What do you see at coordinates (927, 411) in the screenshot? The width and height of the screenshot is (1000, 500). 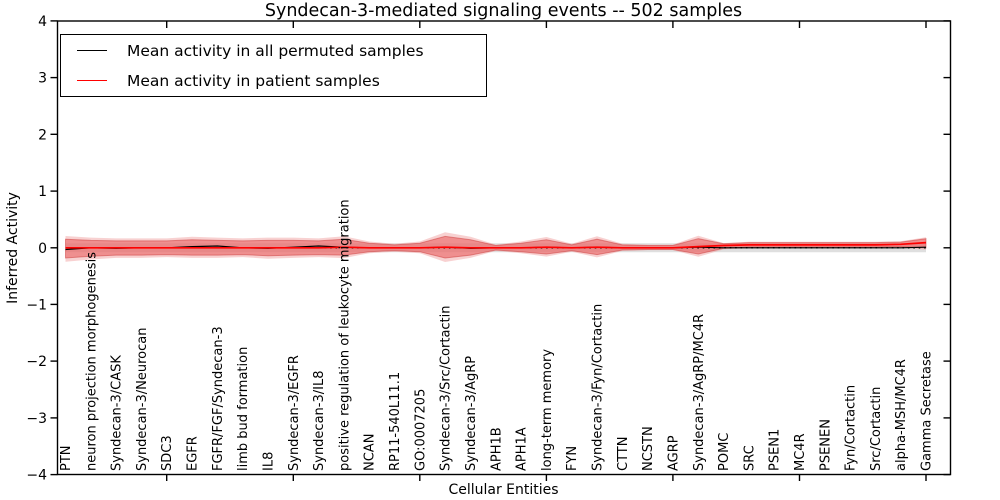 I see `x-tick-label: Gamma Secretase` at bounding box center [927, 411].